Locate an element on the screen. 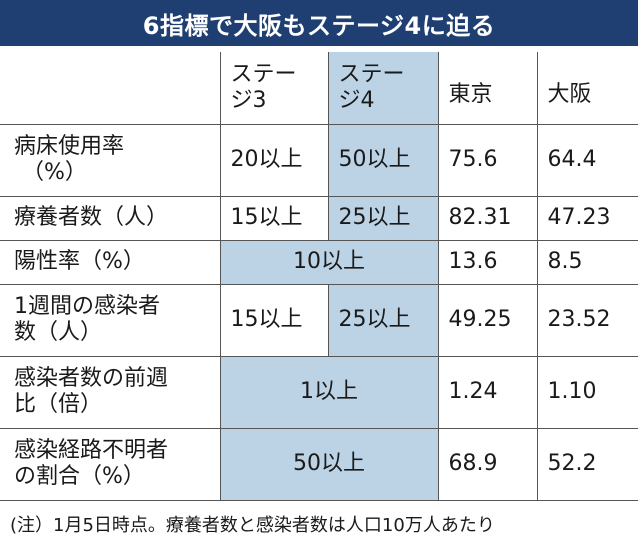 This screenshot has width=638, height=545. osaka-value: 23.52 is located at coordinates (587, 320).